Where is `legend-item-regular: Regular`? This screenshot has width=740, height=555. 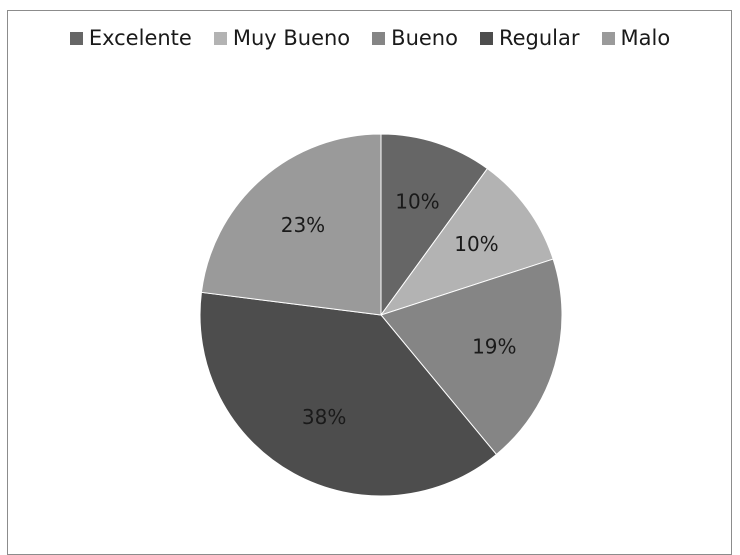 legend-item-regular: Regular is located at coordinates (529, 38).